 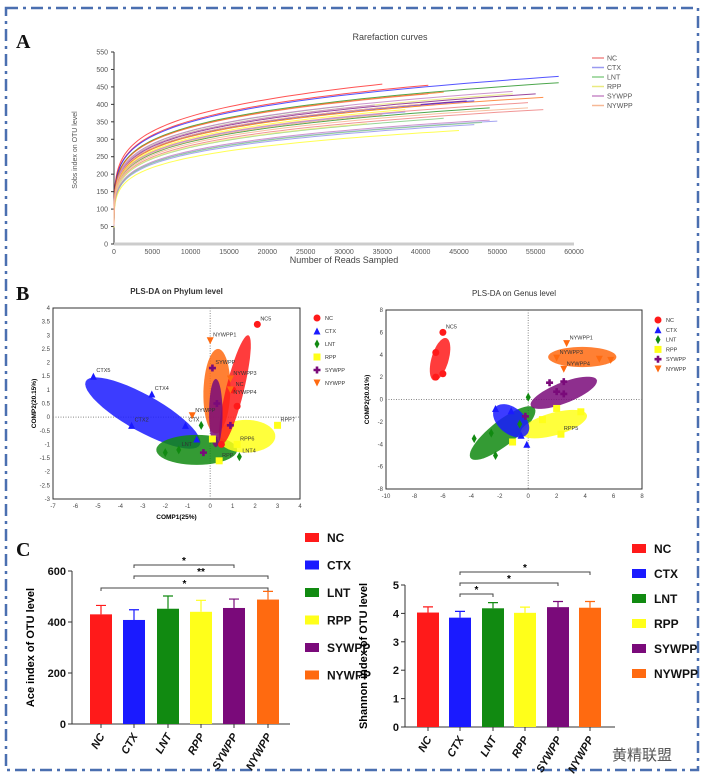 What do you see at coordinates (98, 741) in the screenshot?
I see `x-tick-label: NC` at bounding box center [98, 741].